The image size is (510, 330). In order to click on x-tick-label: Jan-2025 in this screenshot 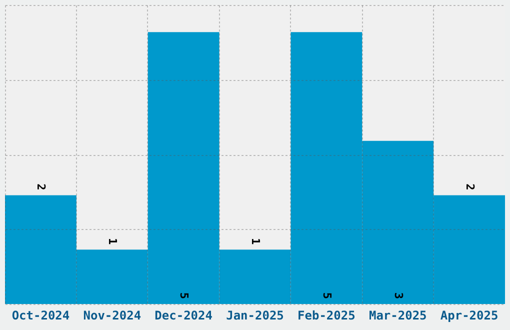, I will do `click(255, 315)`.